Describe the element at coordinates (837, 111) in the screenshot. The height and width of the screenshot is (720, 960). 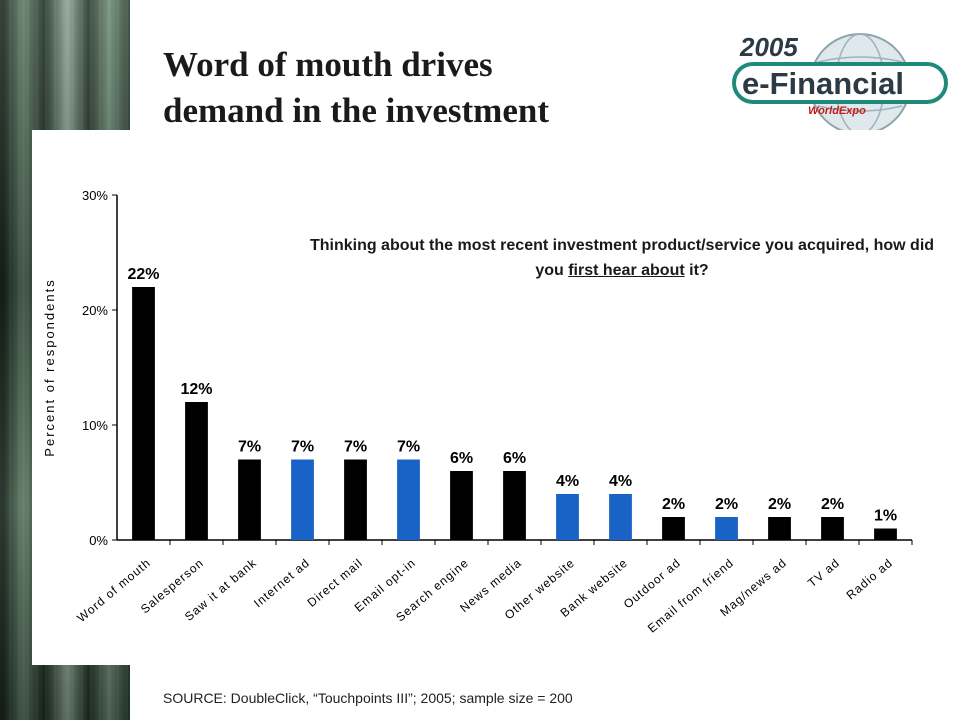
I see `logo-sub: WorldExpo` at that location.